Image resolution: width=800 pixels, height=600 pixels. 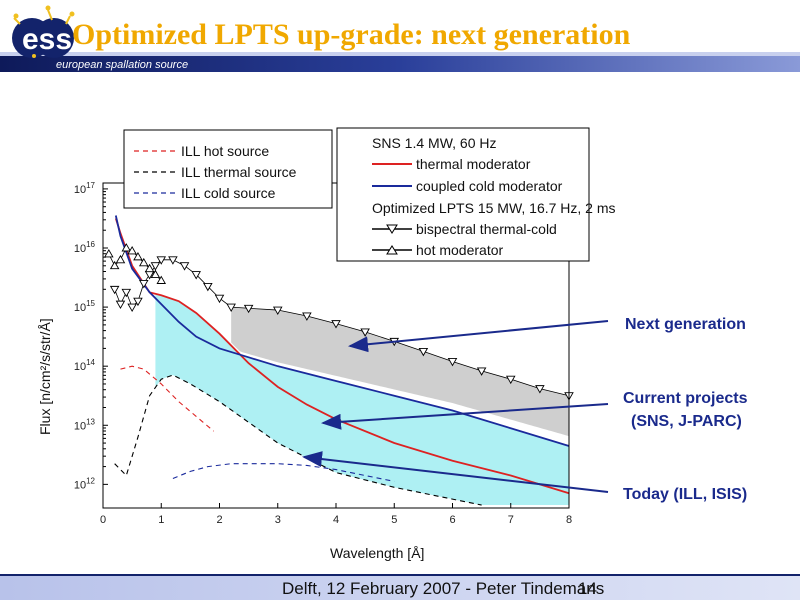 I want to click on annotation-current-projects: Current projects, so click(x=685, y=398).